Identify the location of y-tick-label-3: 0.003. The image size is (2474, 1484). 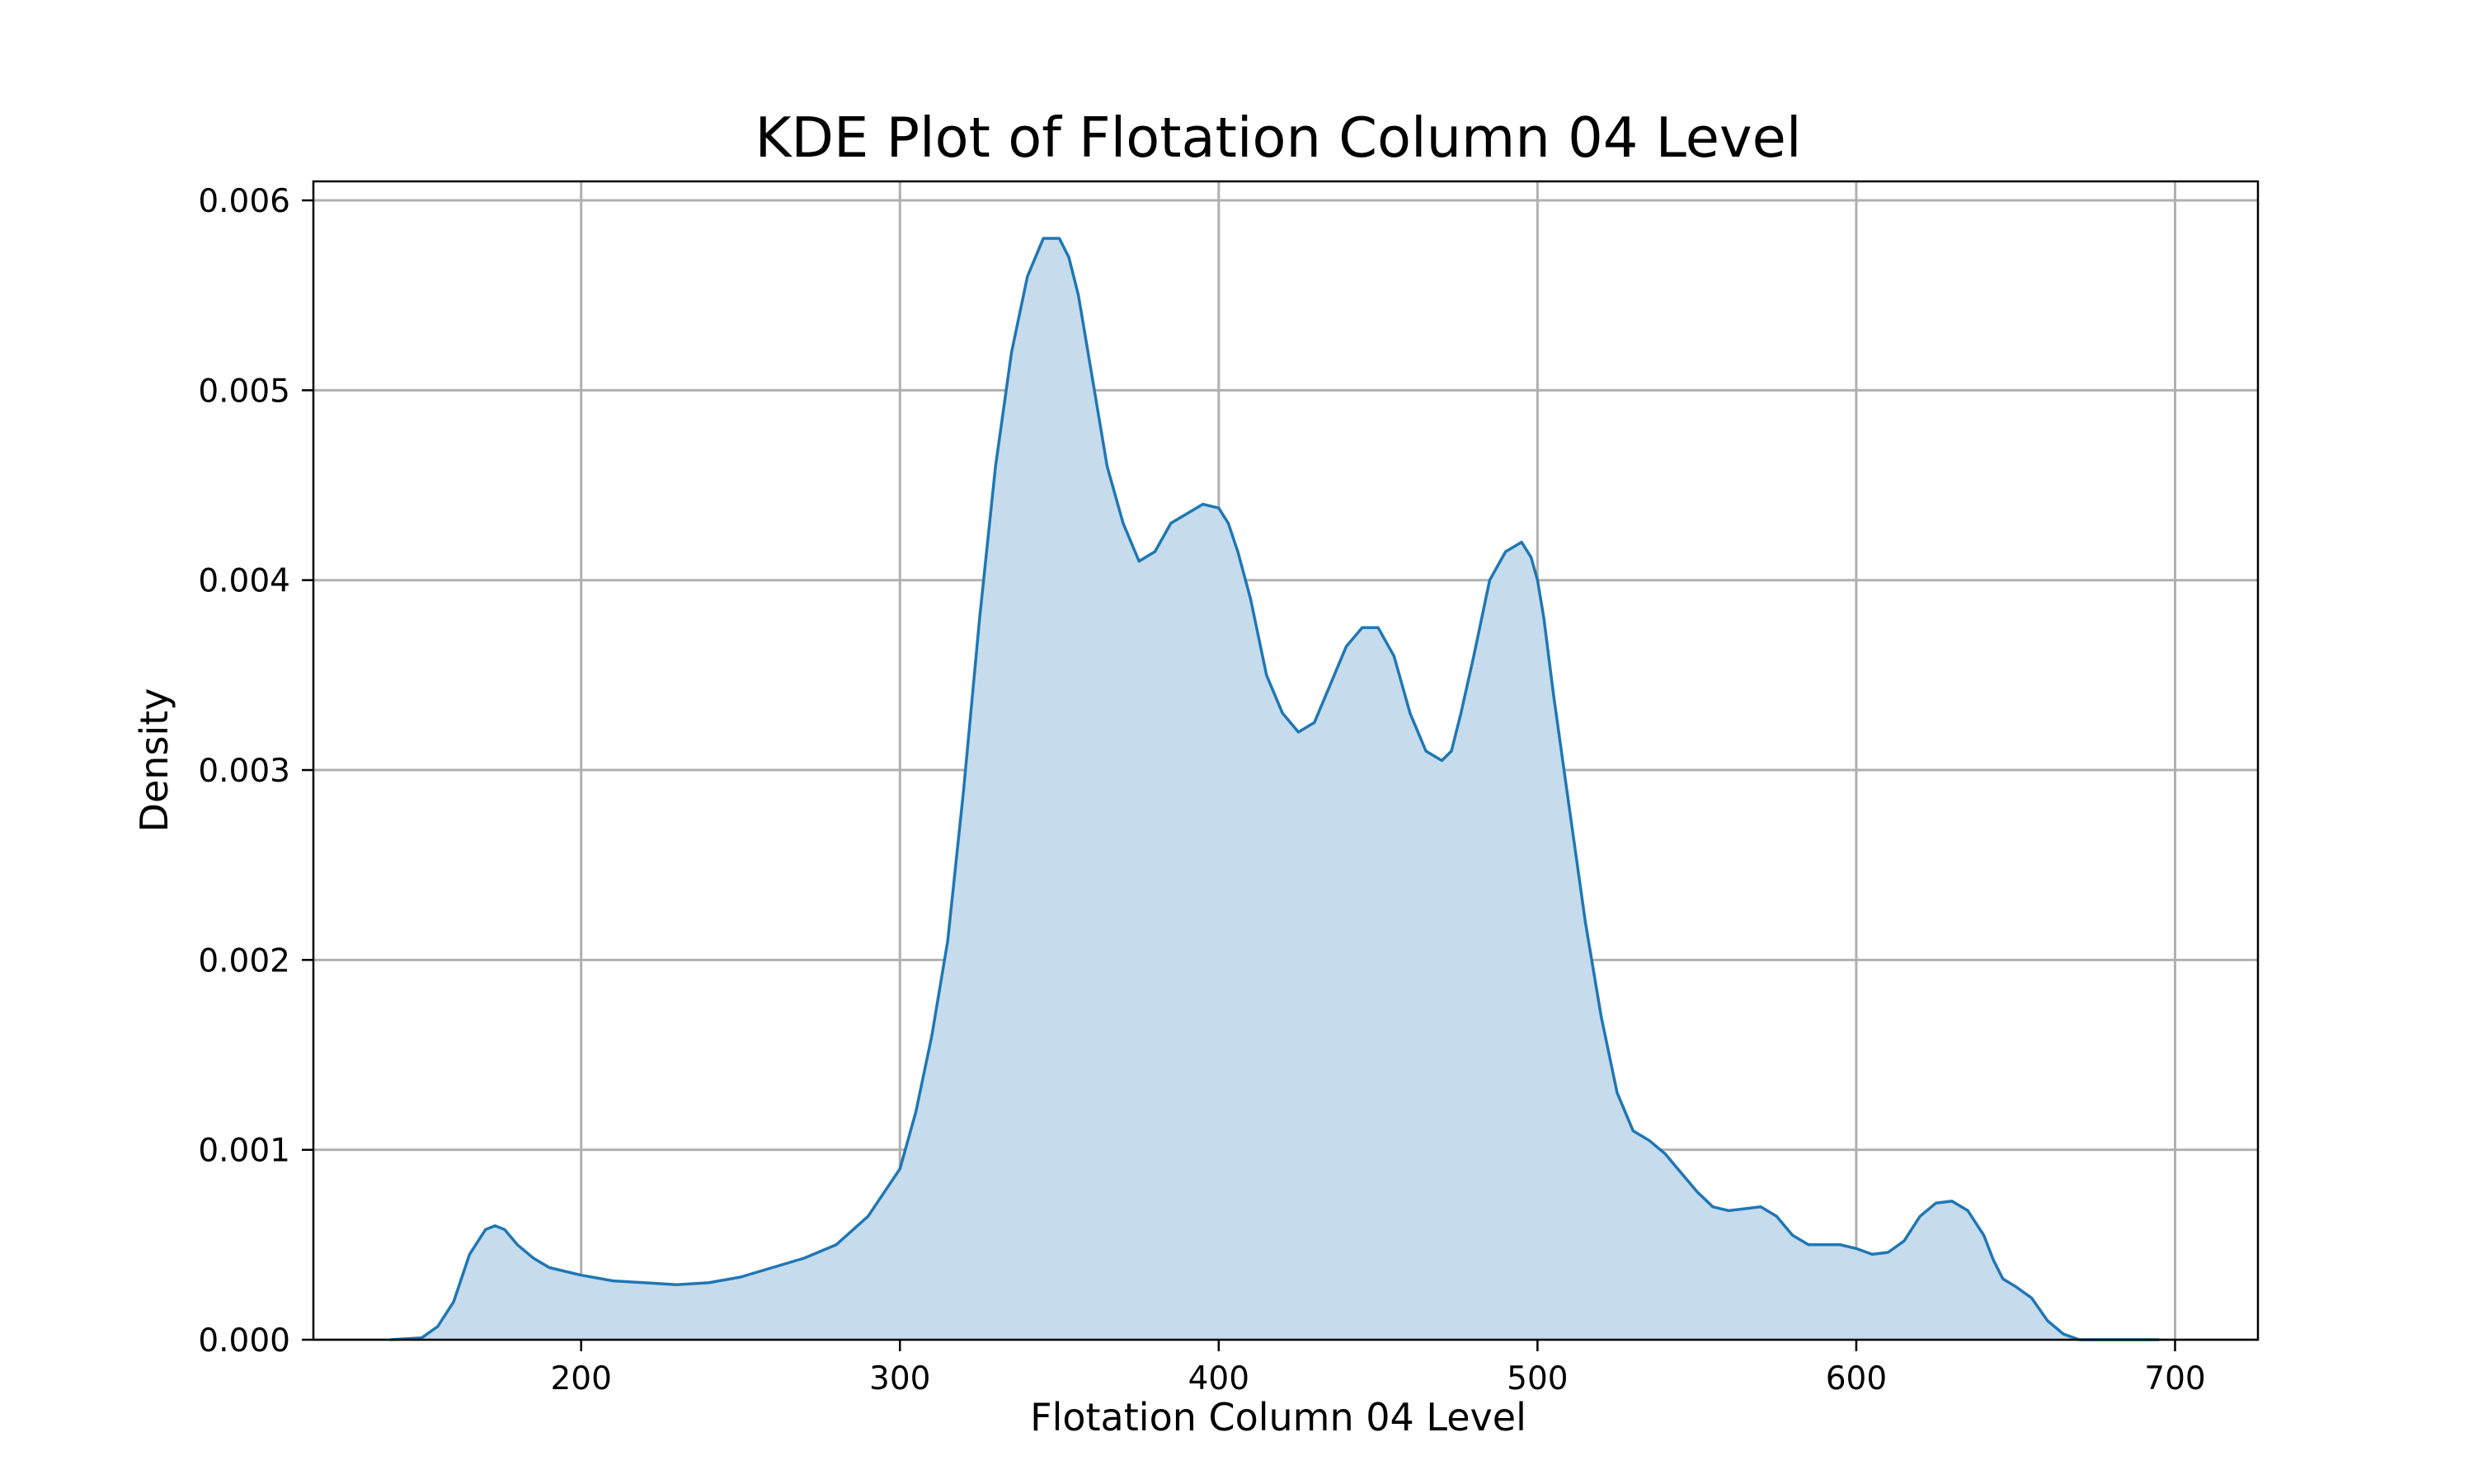
(244, 771).